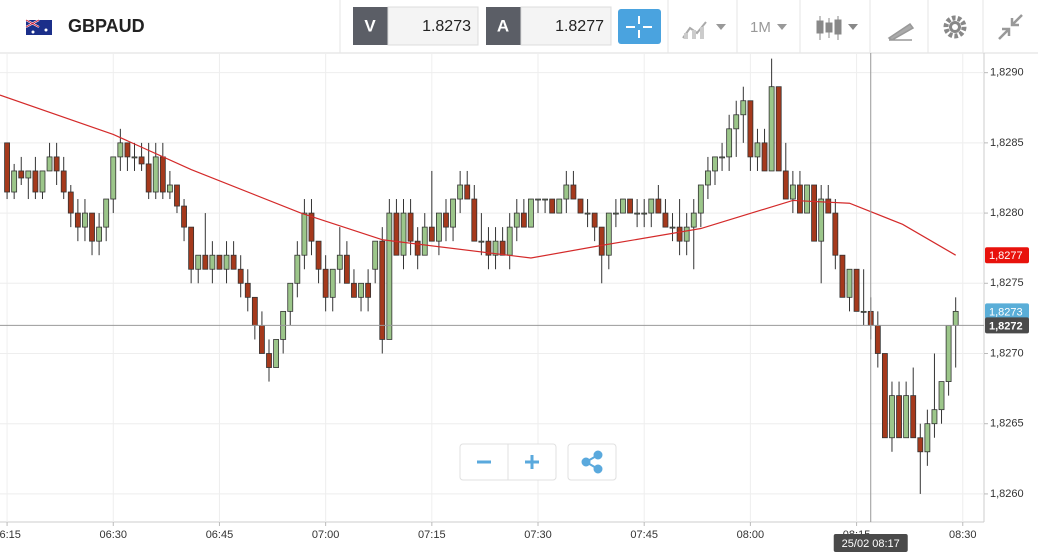 This screenshot has width=1038, height=553. I want to click on price-tag, so click(1007, 311).